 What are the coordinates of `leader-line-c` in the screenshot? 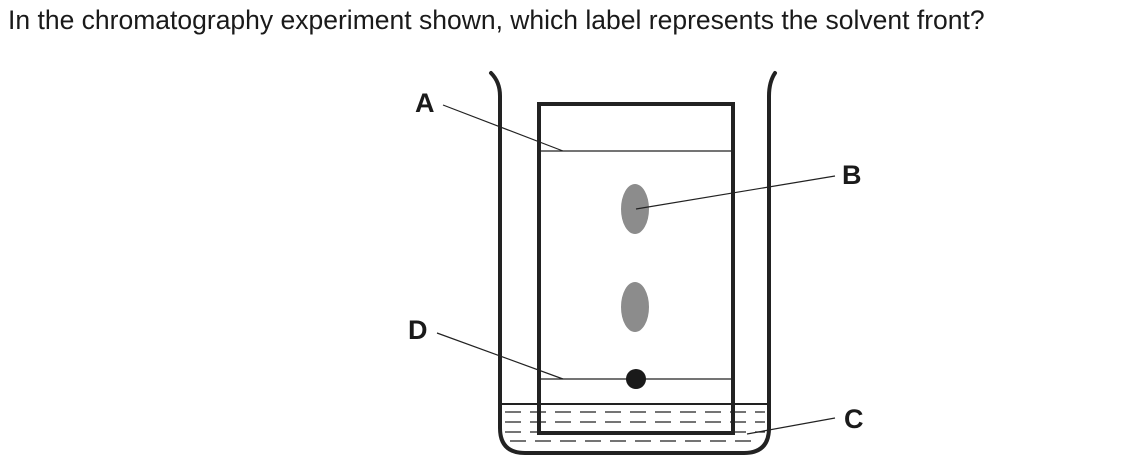 It's located at (791, 426).